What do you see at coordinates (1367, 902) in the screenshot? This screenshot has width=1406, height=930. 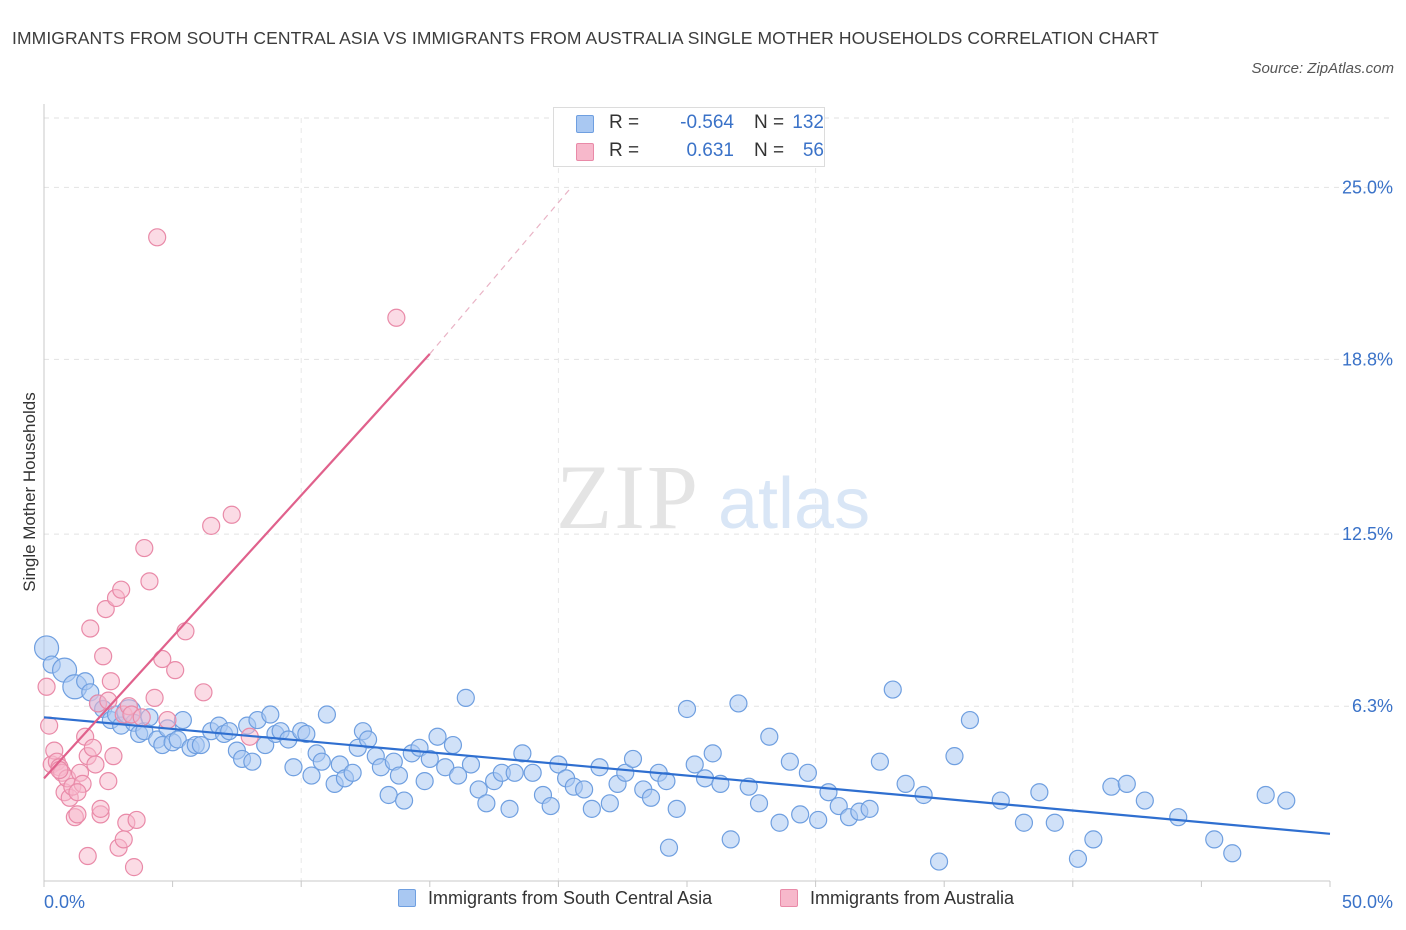 I see `x-tick-label-max: 50.0%` at bounding box center [1367, 902].